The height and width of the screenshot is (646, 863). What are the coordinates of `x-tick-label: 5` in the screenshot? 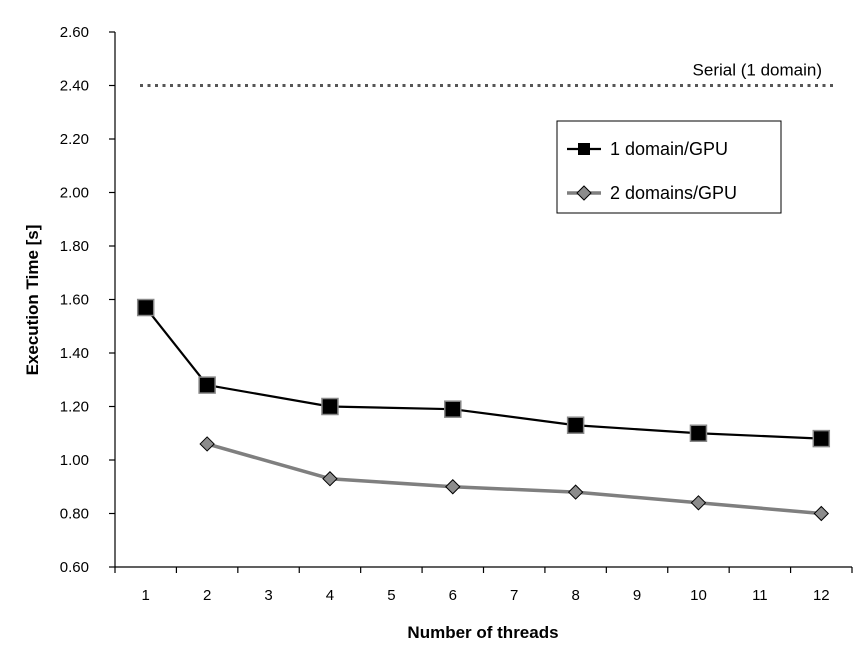 It's located at (391, 595).